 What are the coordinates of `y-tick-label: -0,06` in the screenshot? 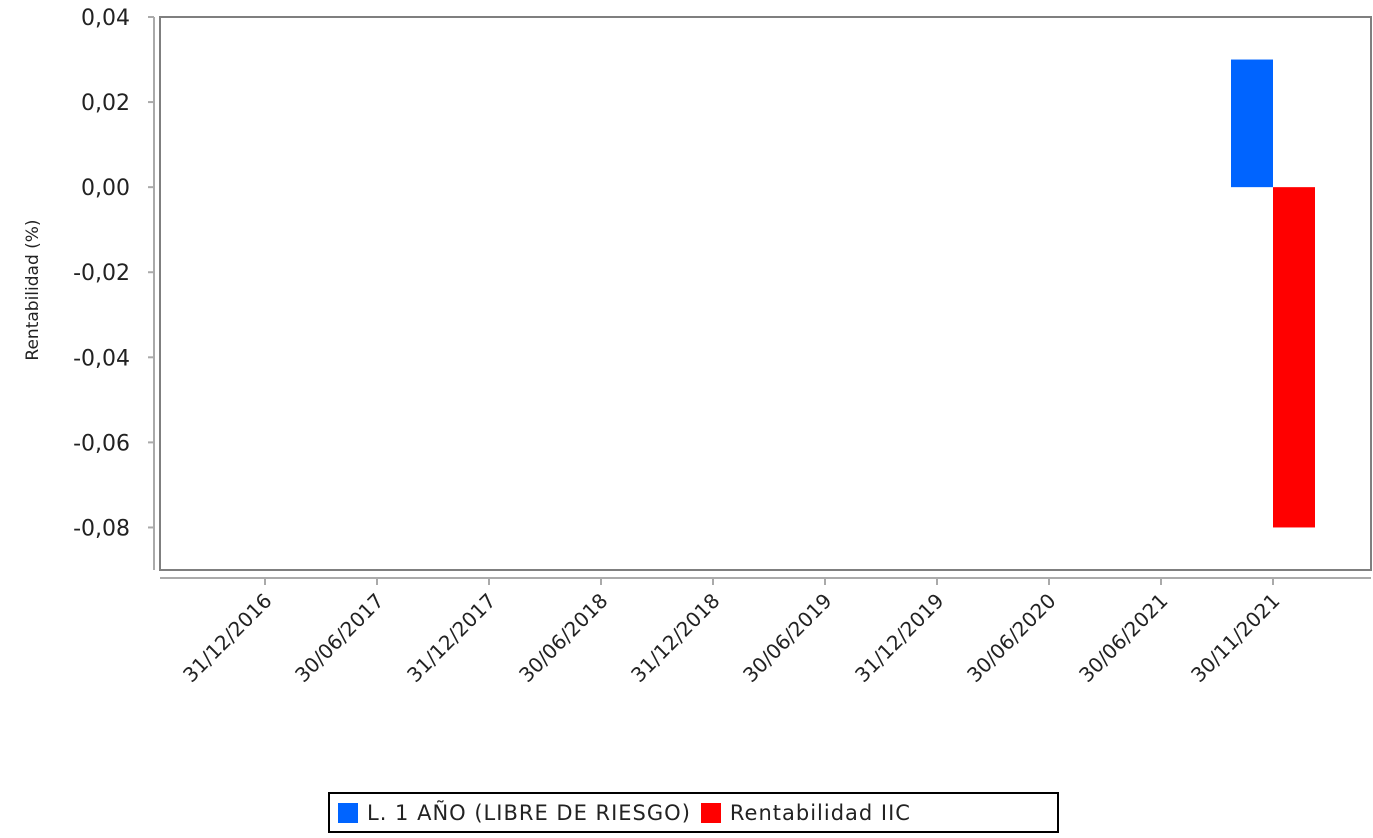 It's located at (101, 443).